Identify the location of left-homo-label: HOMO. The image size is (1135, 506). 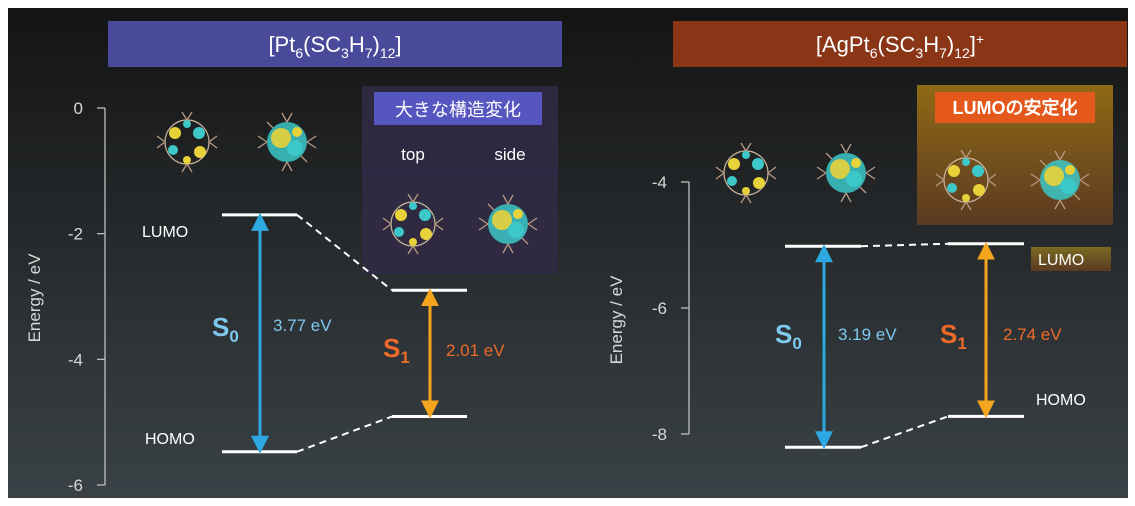
(170, 439).